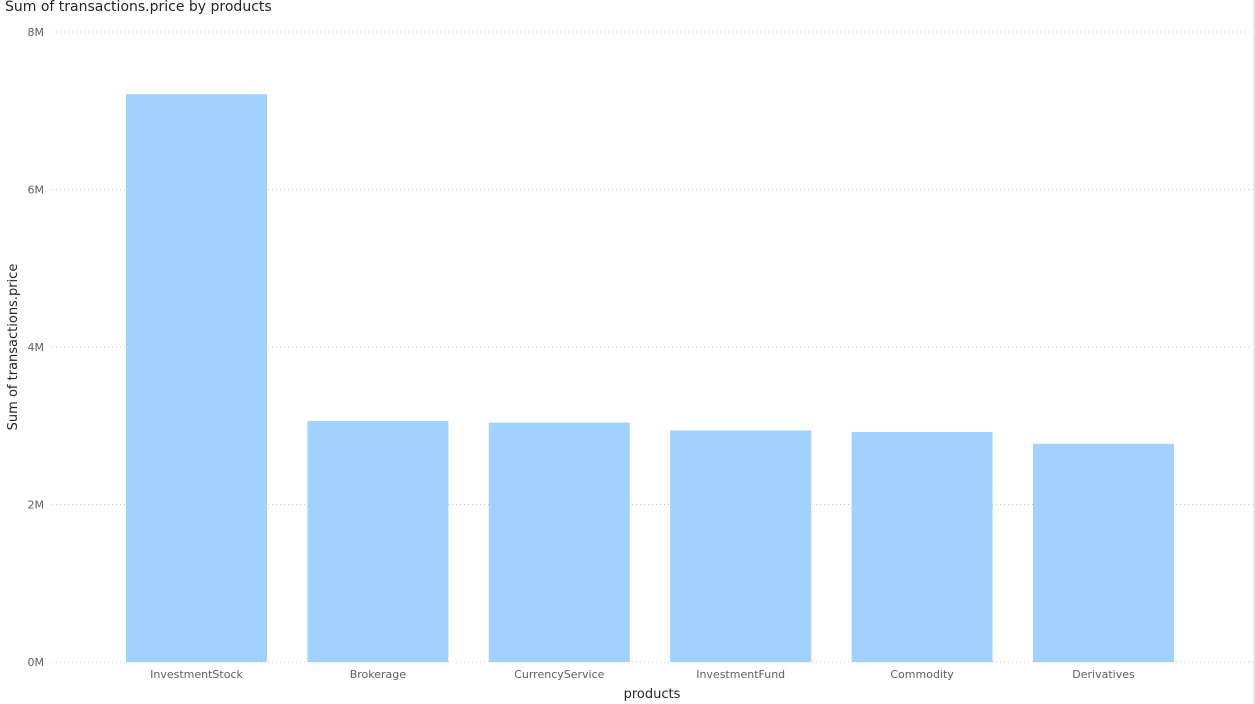 This screenshot has width=1255, height=704. Describe the element at coordinates (652, 694) in the screenshot. I see `x-axis-title: products` at that location.